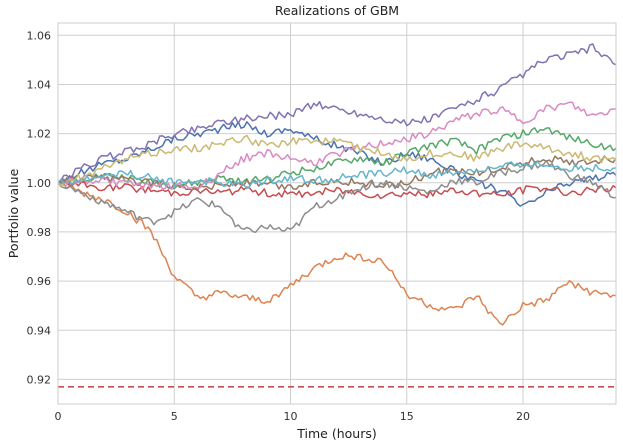  I want to click on x-tick-labels: 0 5 10 15 20, so click(293, 416).